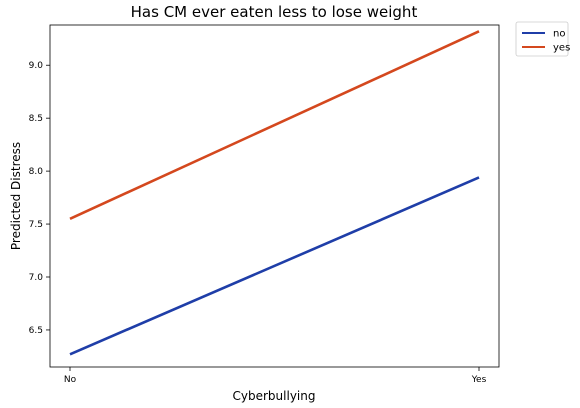 The height and width of the screenshot is (408, 580). Describe the element at coordinates (559, 34) in the screenshot. I see `legend-label-no: no` at that location.